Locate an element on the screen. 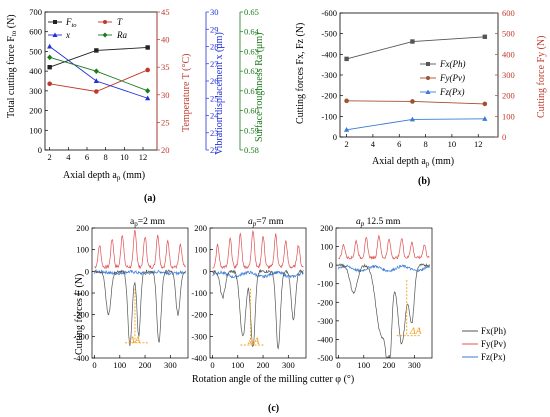 The height and width of the screenshot is (417, 550). subplot-2-title: ap=7 mm is located at coordinates (266, 222).